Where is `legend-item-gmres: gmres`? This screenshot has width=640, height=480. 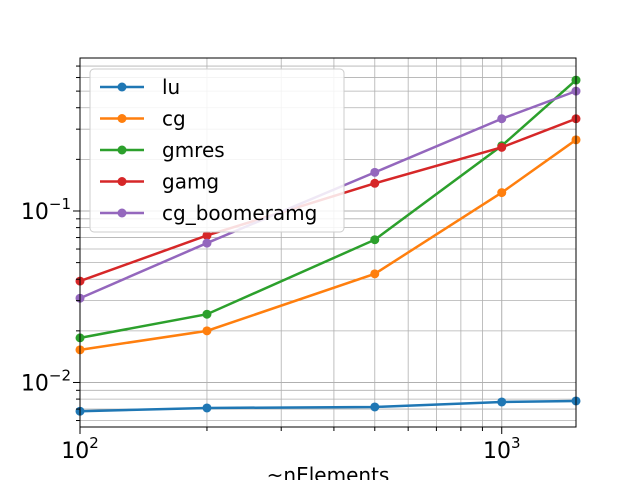
legend-item-gmres: gmres is located at coordinates (162, 150).